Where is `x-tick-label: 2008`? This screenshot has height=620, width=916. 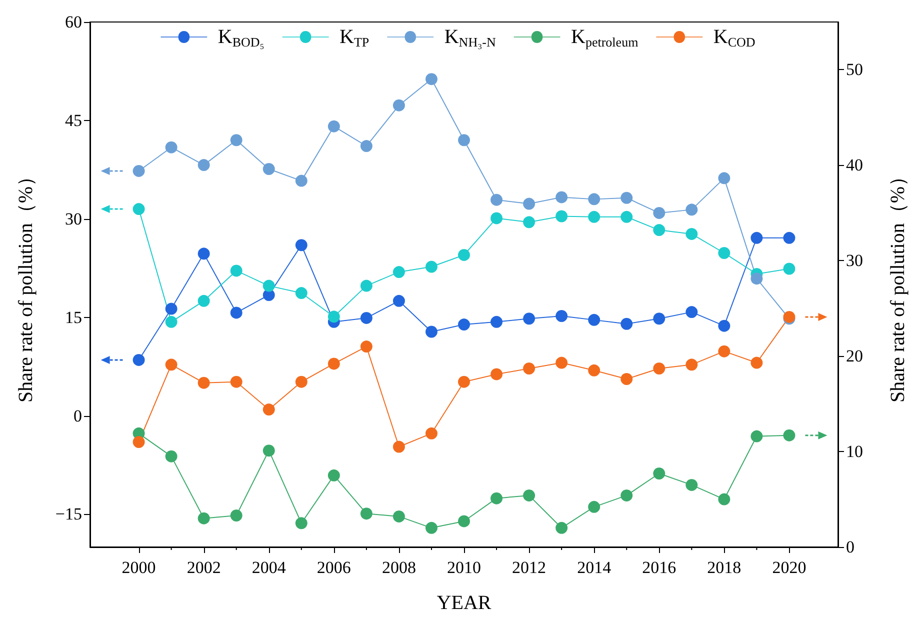 x-tick-label: 2008 is located at coordinates (399, 567).